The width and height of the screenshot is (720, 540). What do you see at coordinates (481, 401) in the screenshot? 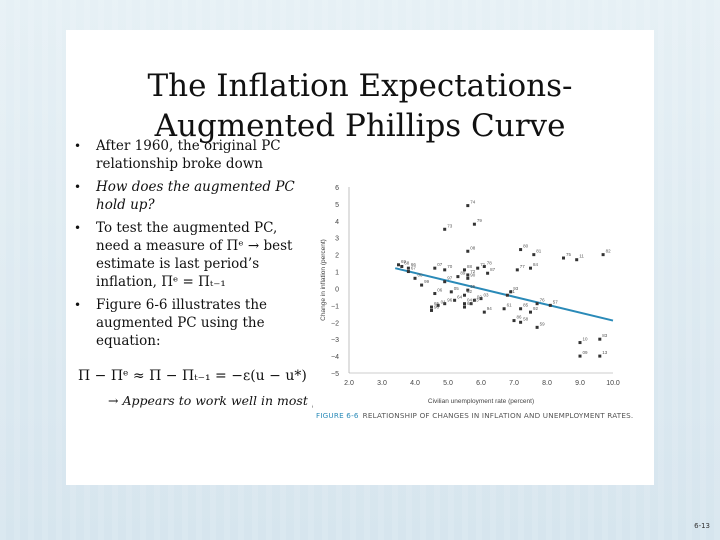
I see `x-axis-label: Civilian unemployment rate (percent)` at bounding box center [481, 401].